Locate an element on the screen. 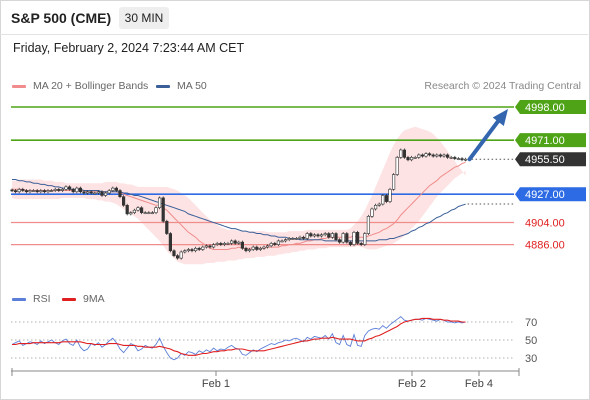 This screenshot has width=590, height=400. legend-ma50: MA 50 is located at coordinates (181, 86).